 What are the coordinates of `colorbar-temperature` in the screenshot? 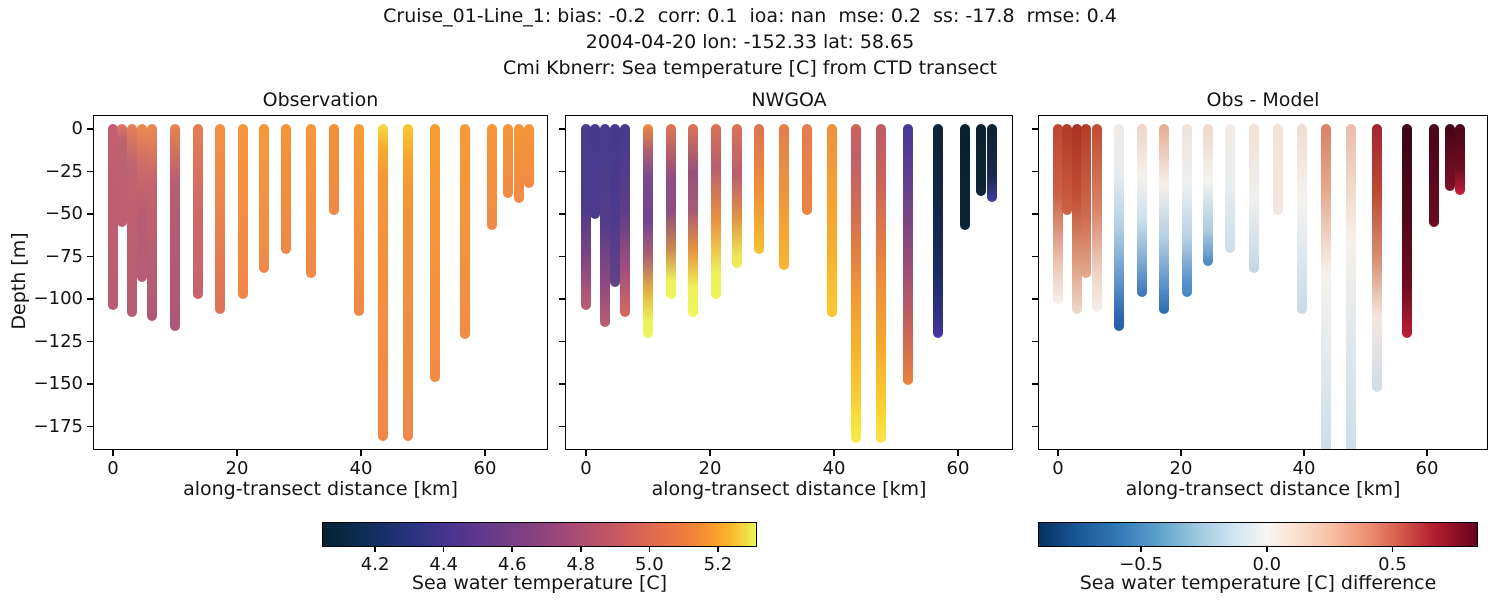 It's located at (539, 534).